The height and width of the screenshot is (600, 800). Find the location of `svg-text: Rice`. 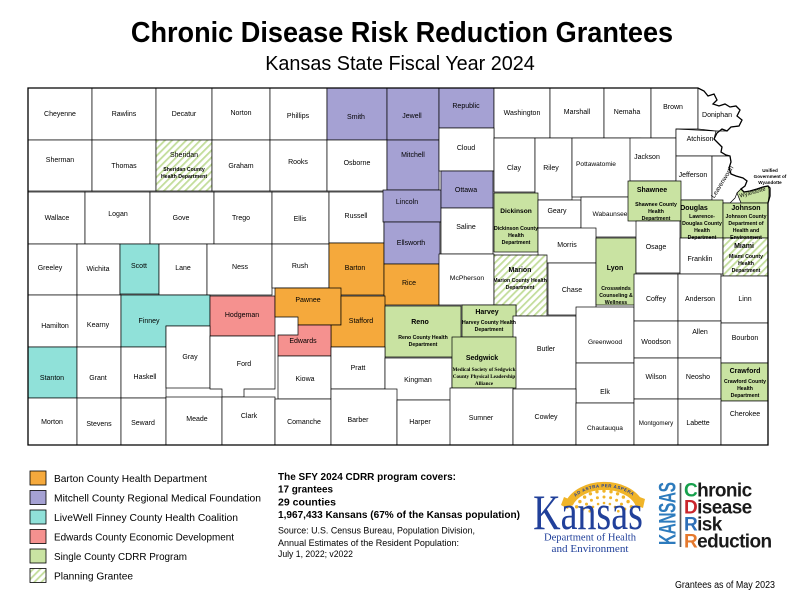

svg-text: Rice is located at coordinates (409, 283).